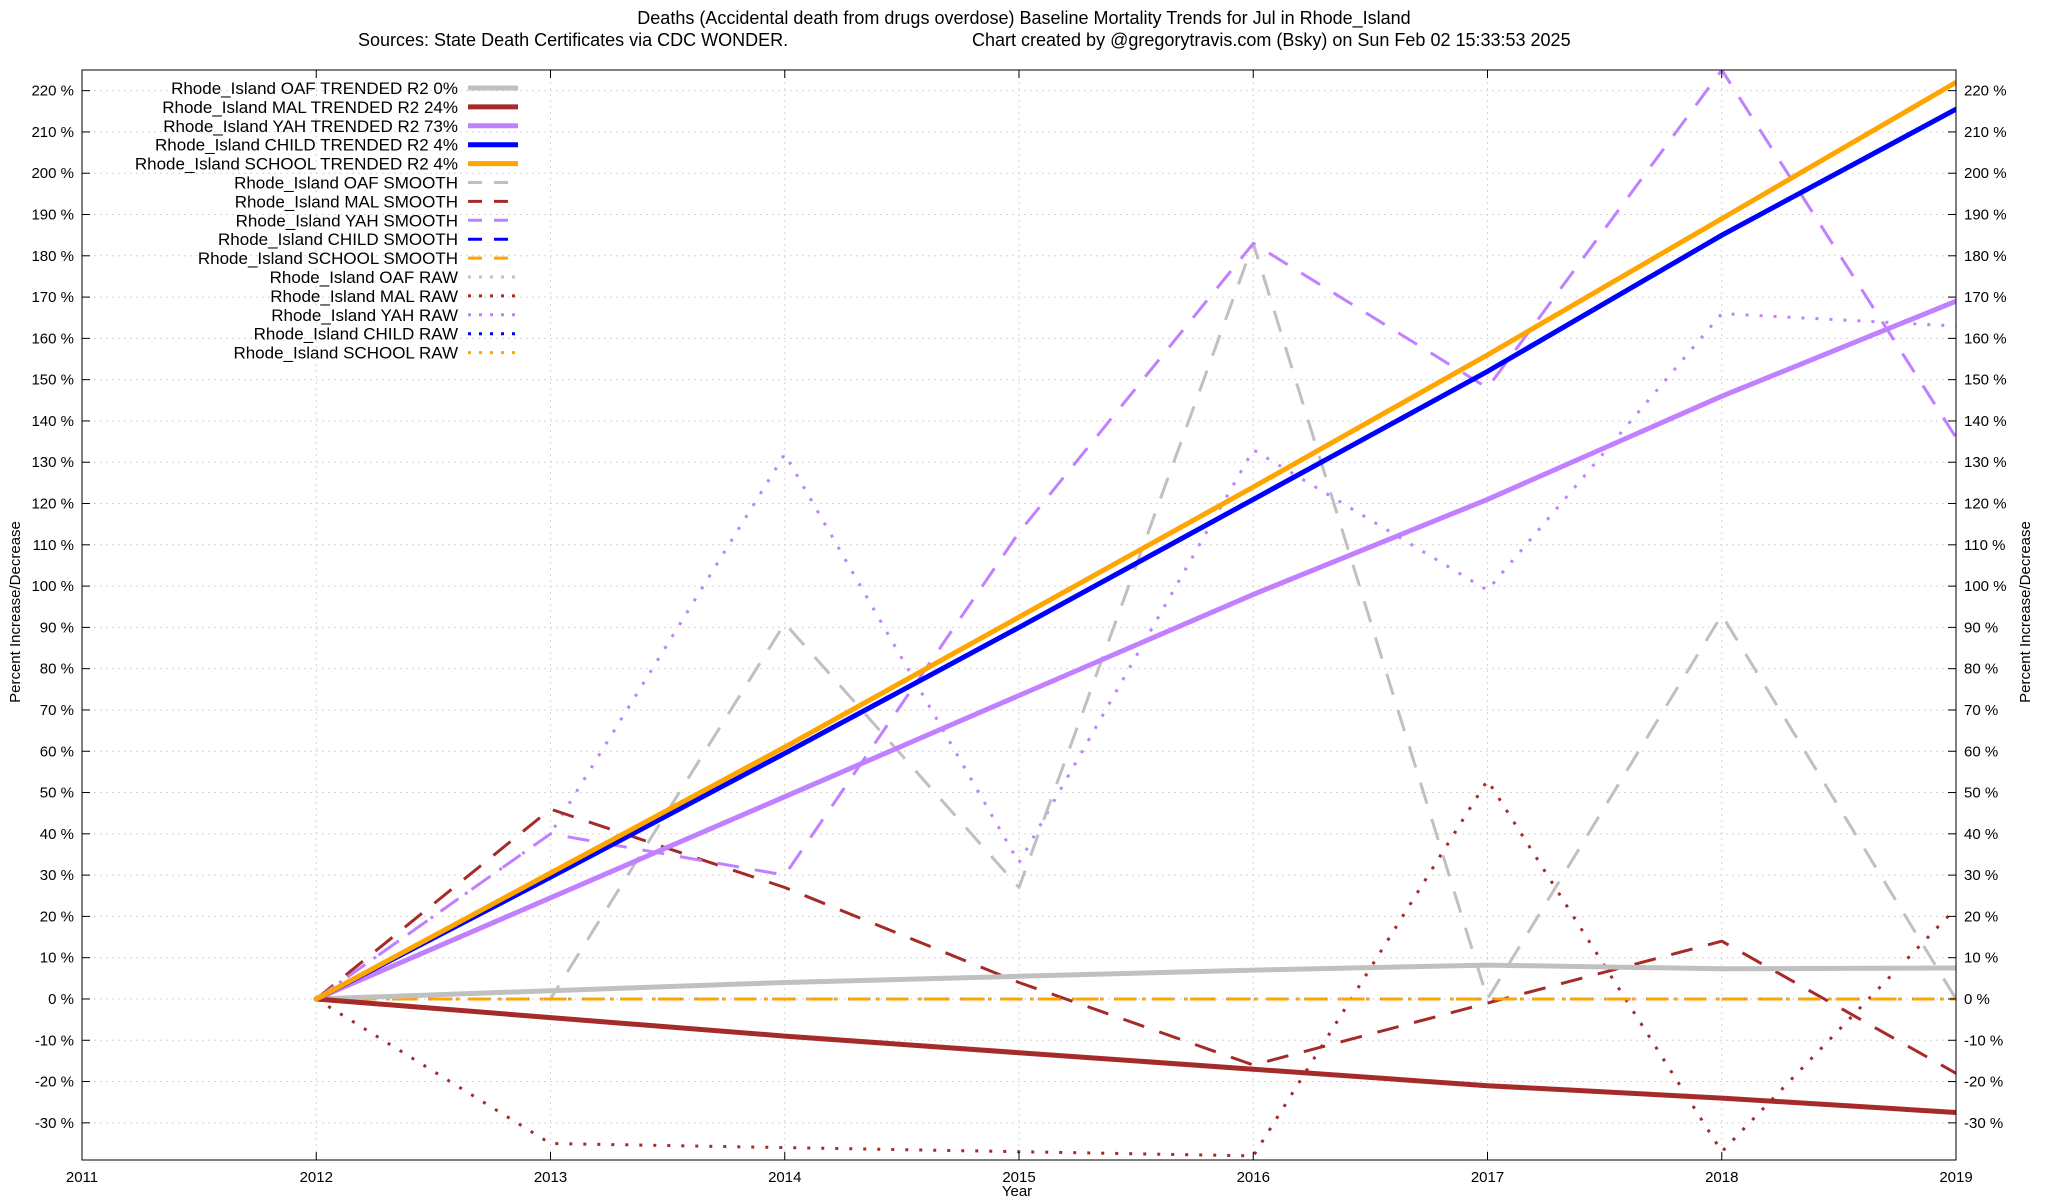 Image resolution: width=2048 pixels, height=1200 pixels. Describe the element at coordinates (1985, 338) in the screenshot. I see `y-tick-label-right: 160 %` at that location.